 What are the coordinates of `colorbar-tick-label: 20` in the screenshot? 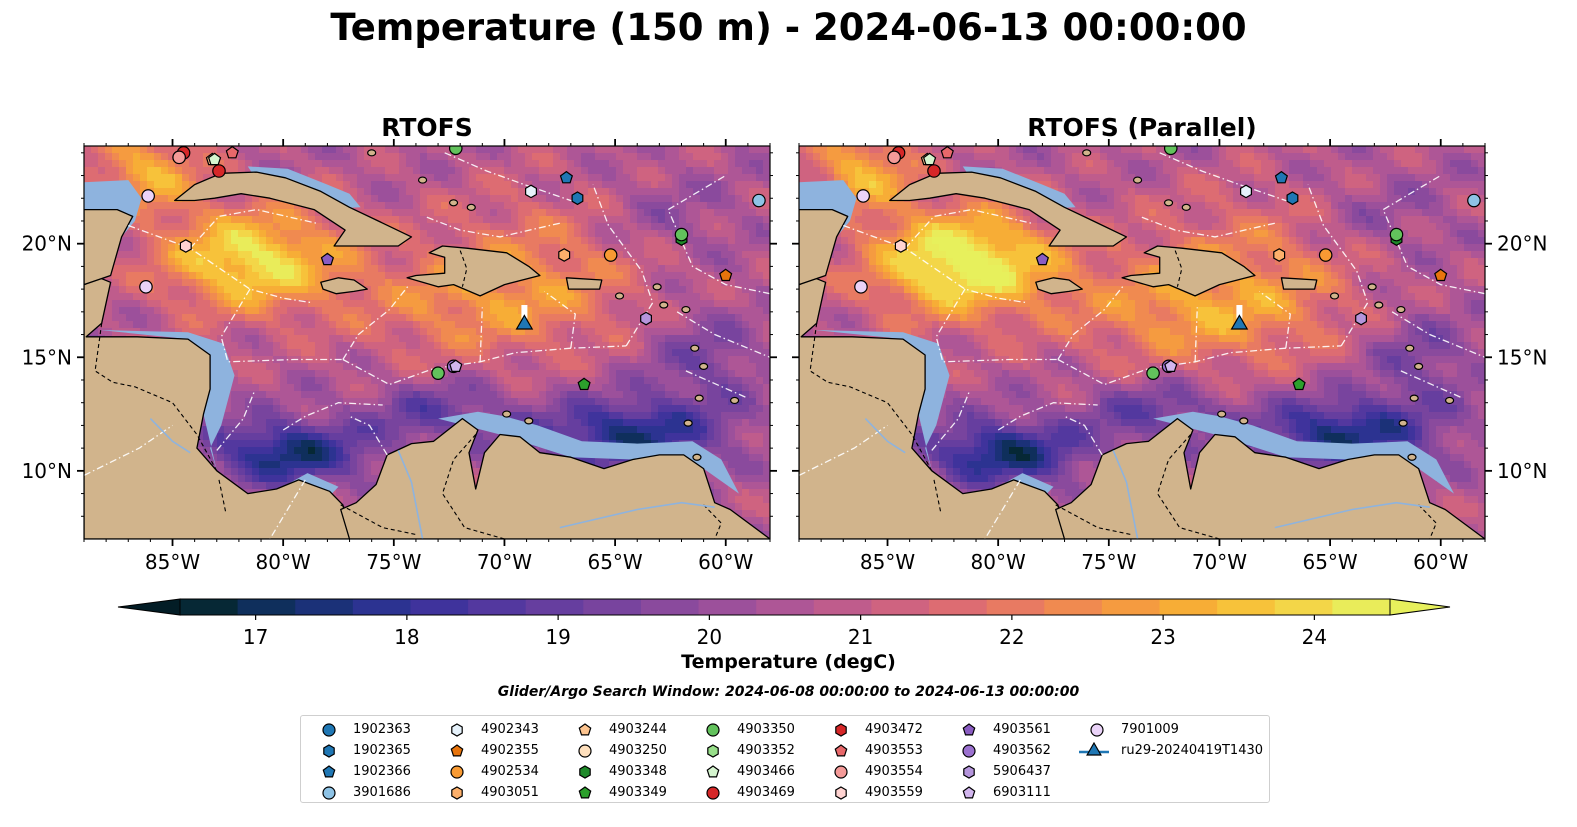 It's located at (709, 637).